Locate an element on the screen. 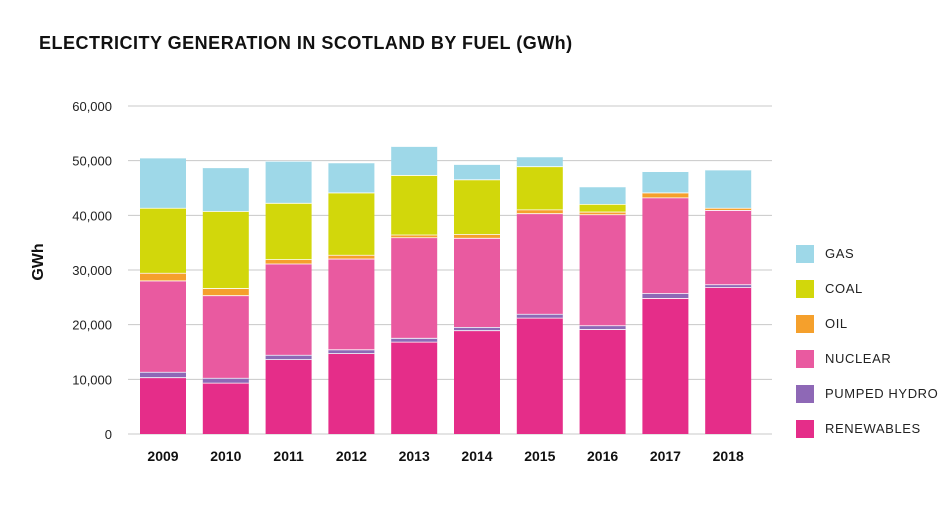 This screenshot has height=513, width=950. x-tick-label: 2017 is located at coordinates (665, 456).